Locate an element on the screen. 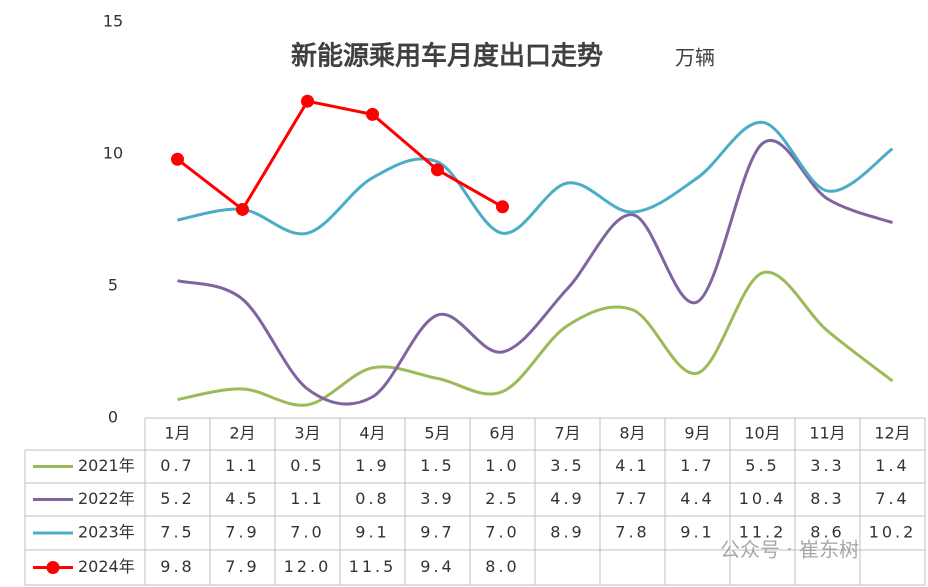 The width and height of the screenshot is (928, 587). x-tick-label: 6月 is located at coordinates (502, 433).